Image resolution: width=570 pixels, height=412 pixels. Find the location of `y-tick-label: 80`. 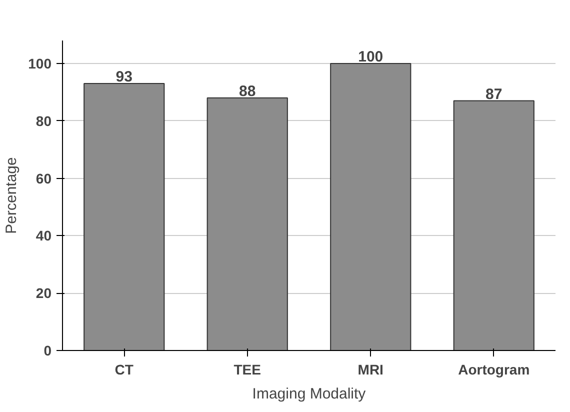

y-tick-label: 80 is located at coordinates (44, 120).